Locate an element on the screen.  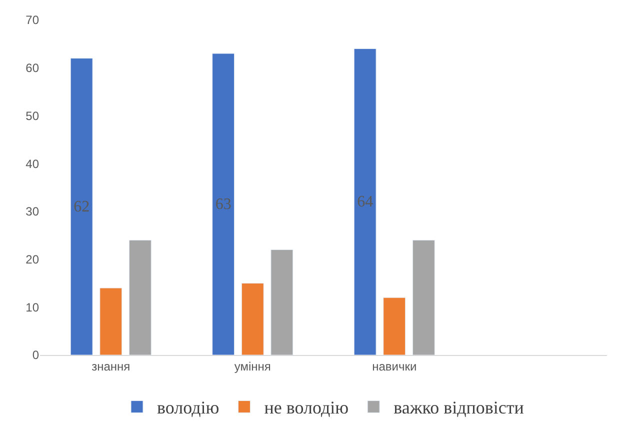
y-tick-label: 60 is located at coordinates (33, 68).